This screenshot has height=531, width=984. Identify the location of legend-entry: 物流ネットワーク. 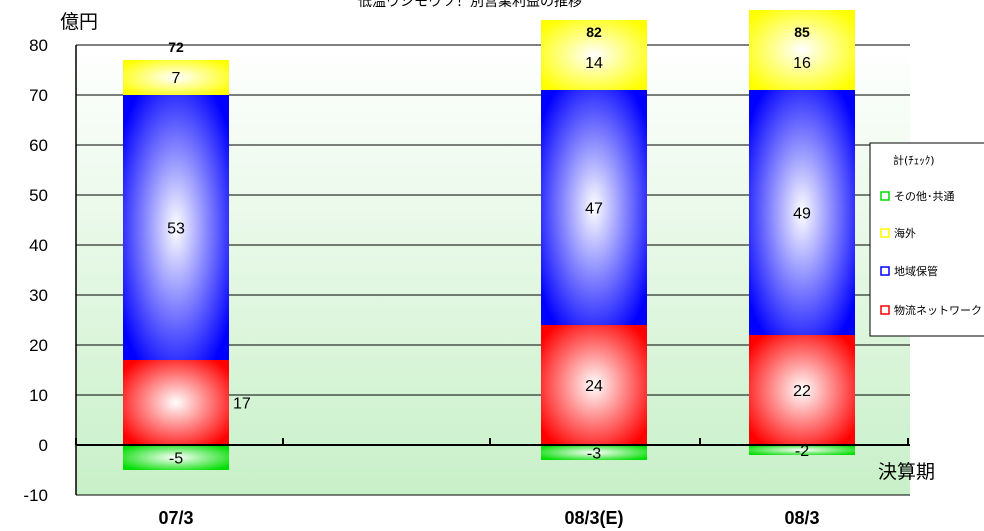
(938, 310).